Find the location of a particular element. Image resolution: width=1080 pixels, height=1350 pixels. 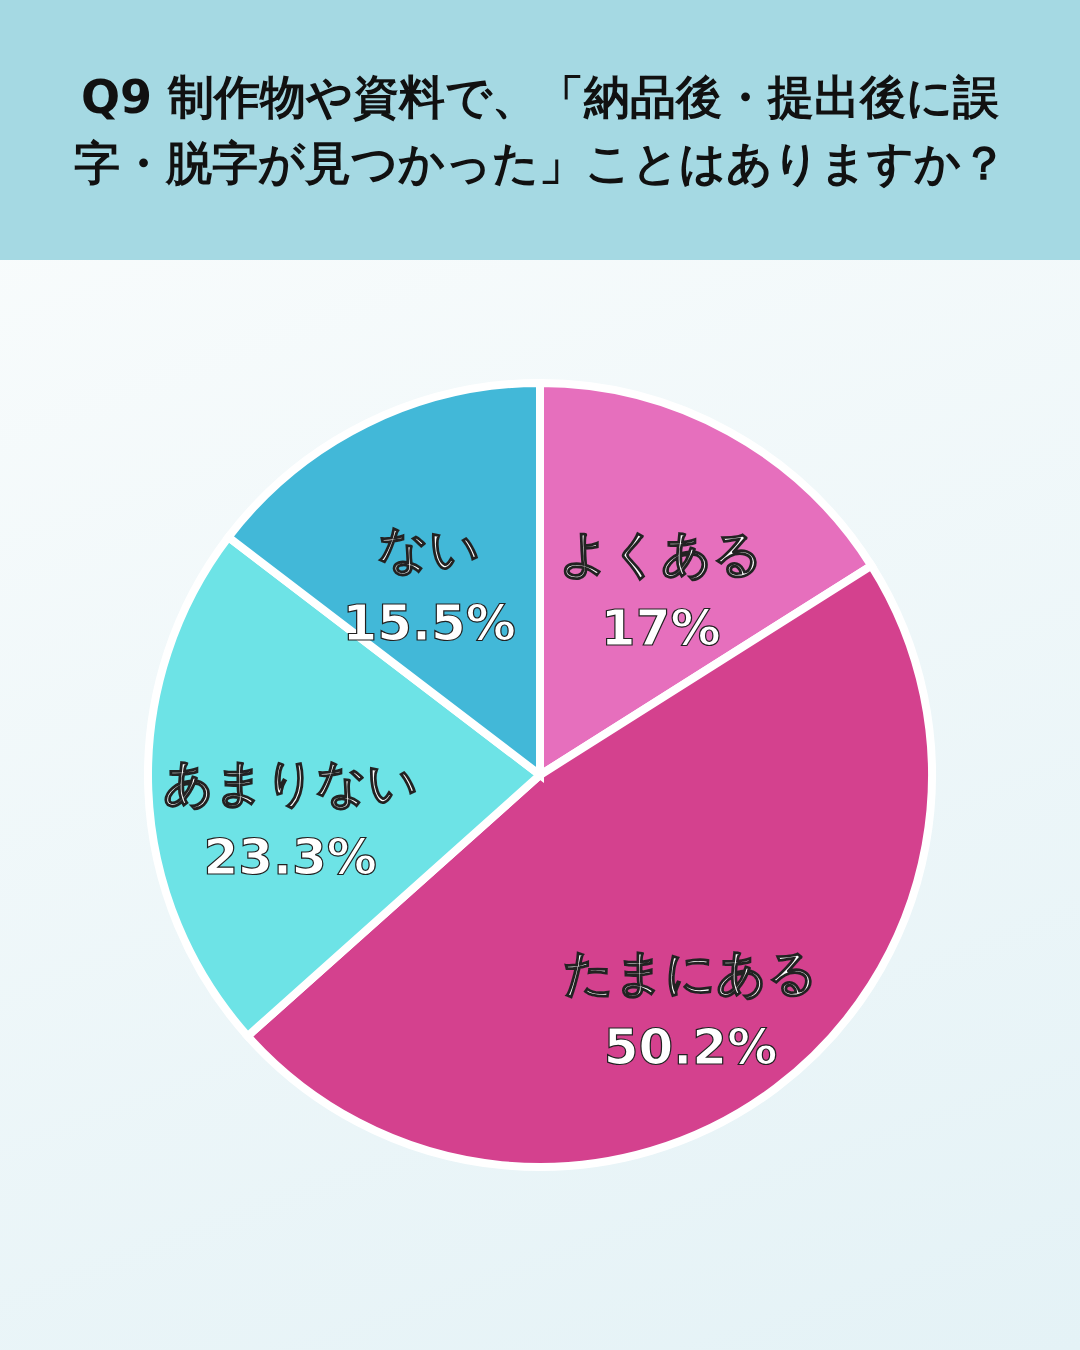

slice-label: ない is located at coordinates (429, 548).